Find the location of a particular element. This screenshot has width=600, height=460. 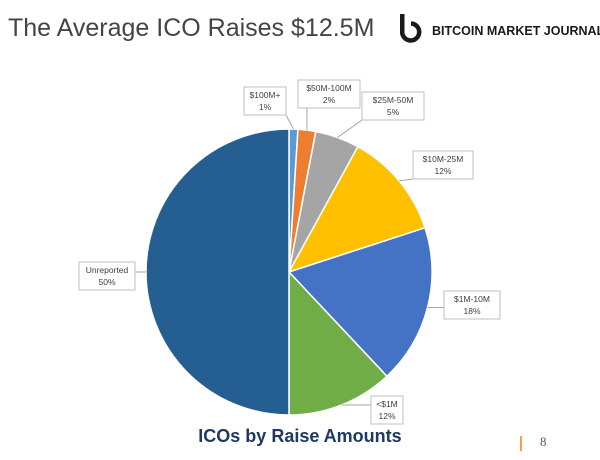

slice-category-label: $1M-10M is located at coordinates (472, 299).